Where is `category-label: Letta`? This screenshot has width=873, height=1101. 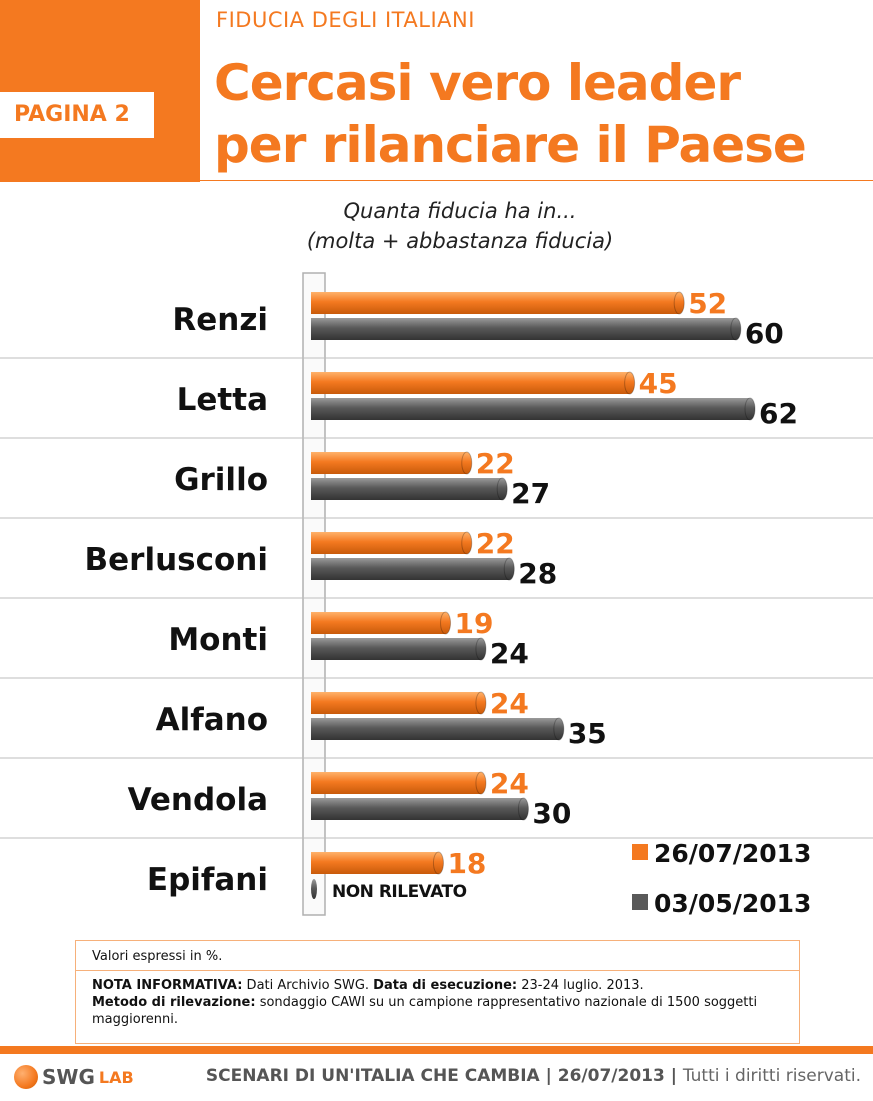 category-label: Letta is located at coordinates (222, 400).